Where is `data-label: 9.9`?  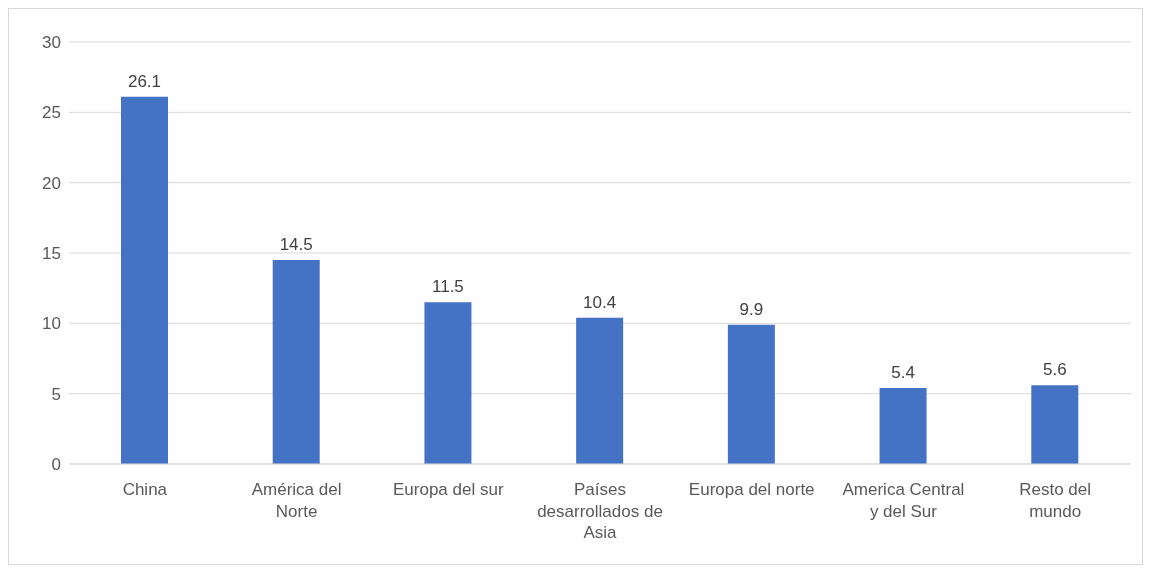 data-label: 9.9 is located at coordinates (751, 309).